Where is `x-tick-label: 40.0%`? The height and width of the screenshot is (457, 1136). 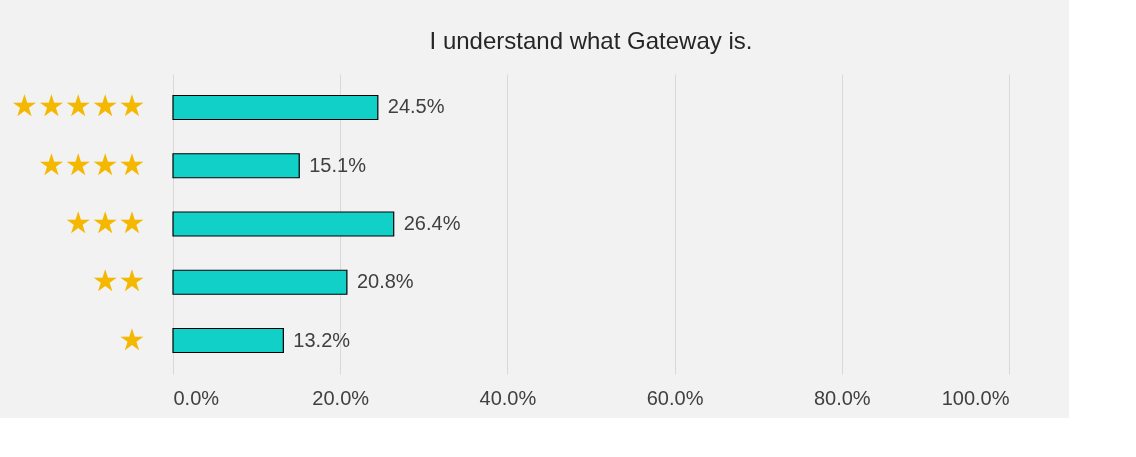 x-tick-label: 40.0% is located at coordinates (508, 397).